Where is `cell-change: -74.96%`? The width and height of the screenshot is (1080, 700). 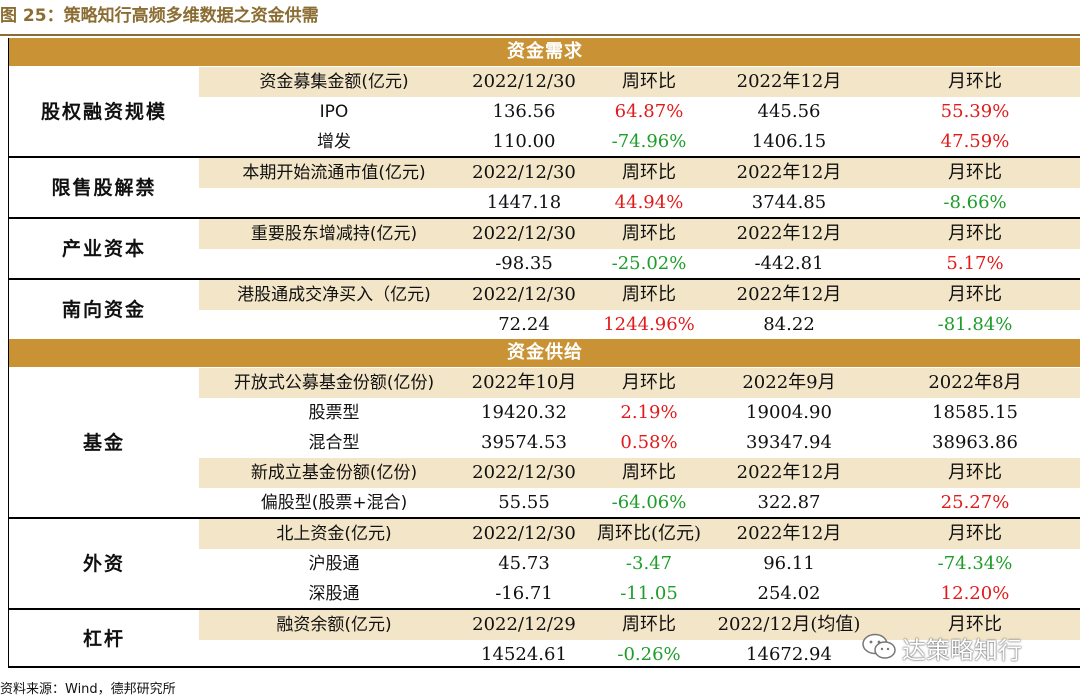
cell-change: -74.96% is located at coordinates (649, 141).